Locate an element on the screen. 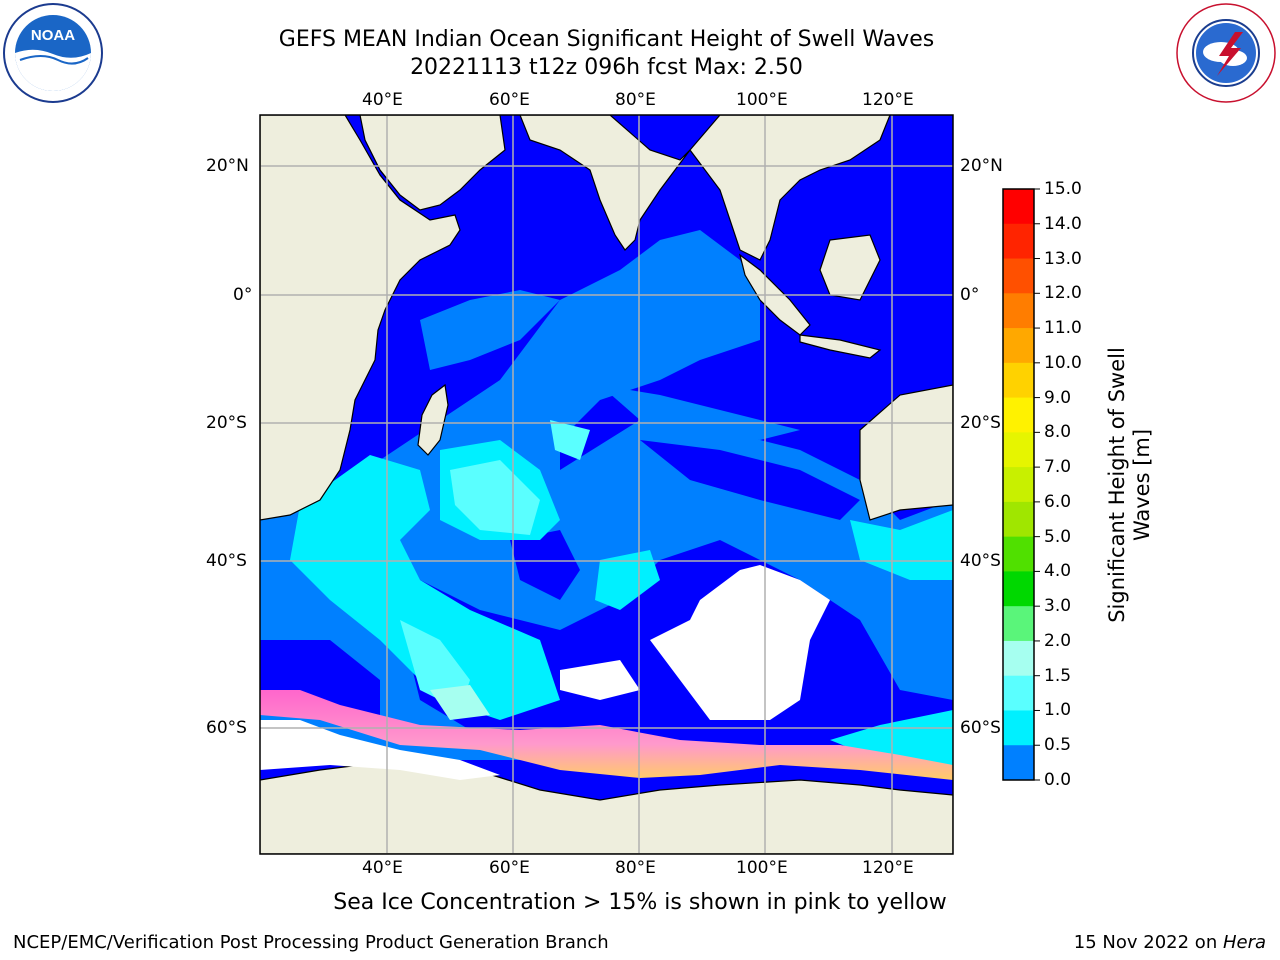 This screenshot has width=1280, height=960. colorbar-tick-label: 12.0 is located at coordinates (1063, 293).